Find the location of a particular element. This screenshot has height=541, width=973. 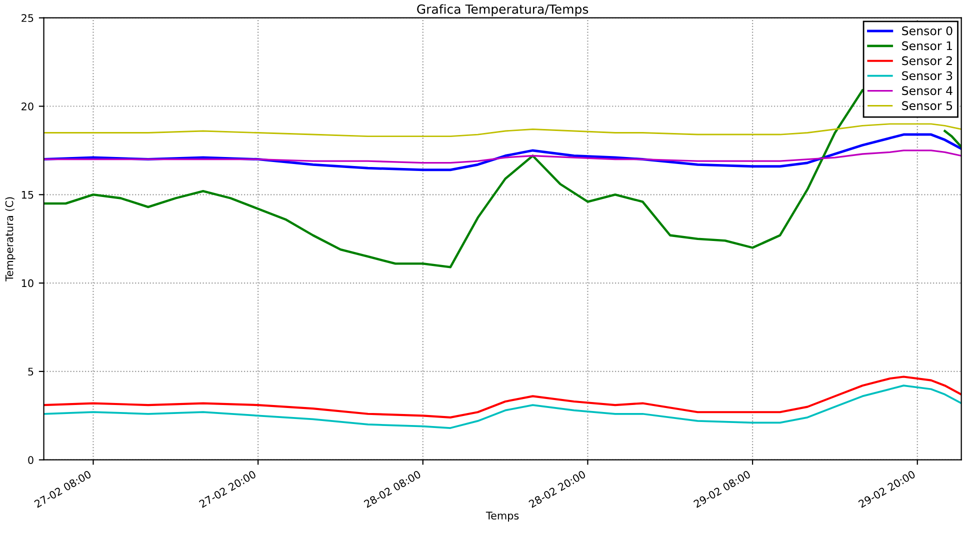

legend-label: Sensor 4 is located at coordinates (927, 91).